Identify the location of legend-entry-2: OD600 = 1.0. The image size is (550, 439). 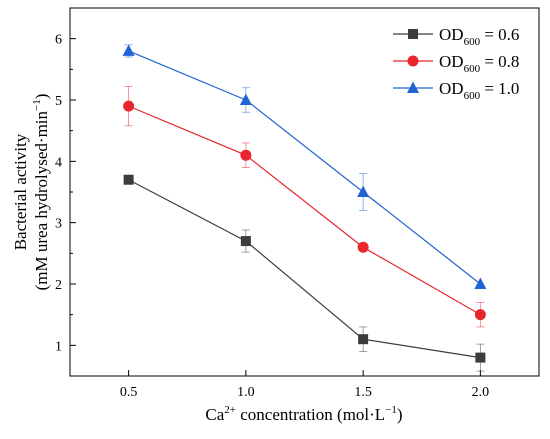
(456, 90).